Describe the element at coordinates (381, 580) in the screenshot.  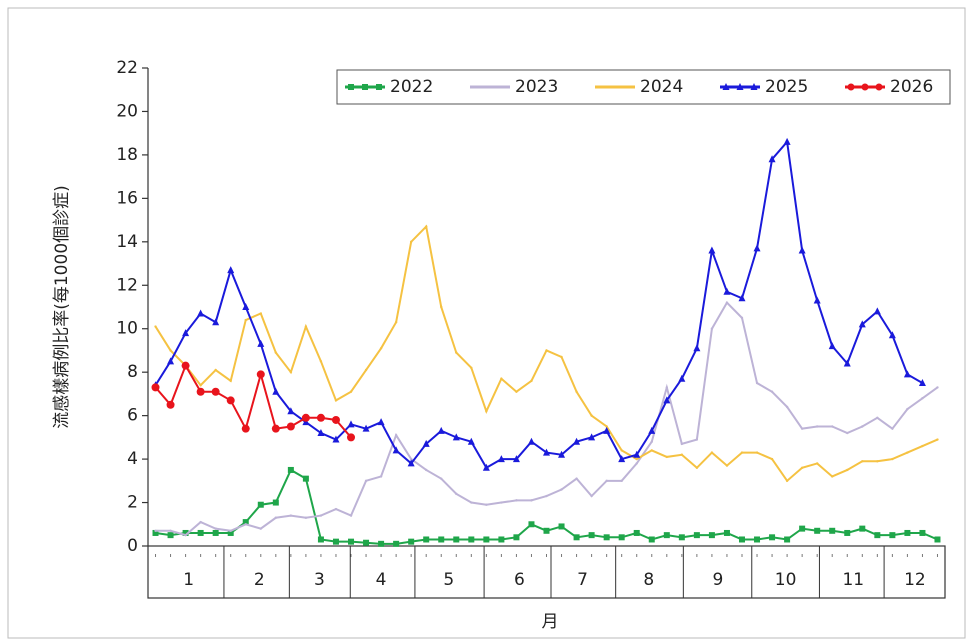
I see `x-tick-label: 4` at that location.